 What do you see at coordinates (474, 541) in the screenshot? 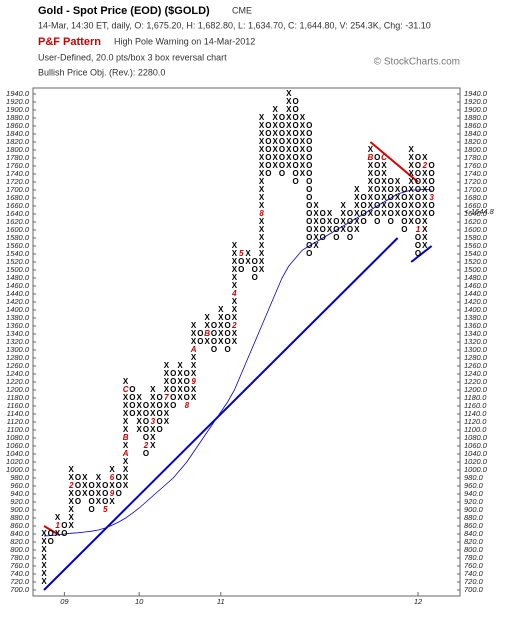
I see `y-tick-label-right: 820.0` at bounding box center [474, 541].